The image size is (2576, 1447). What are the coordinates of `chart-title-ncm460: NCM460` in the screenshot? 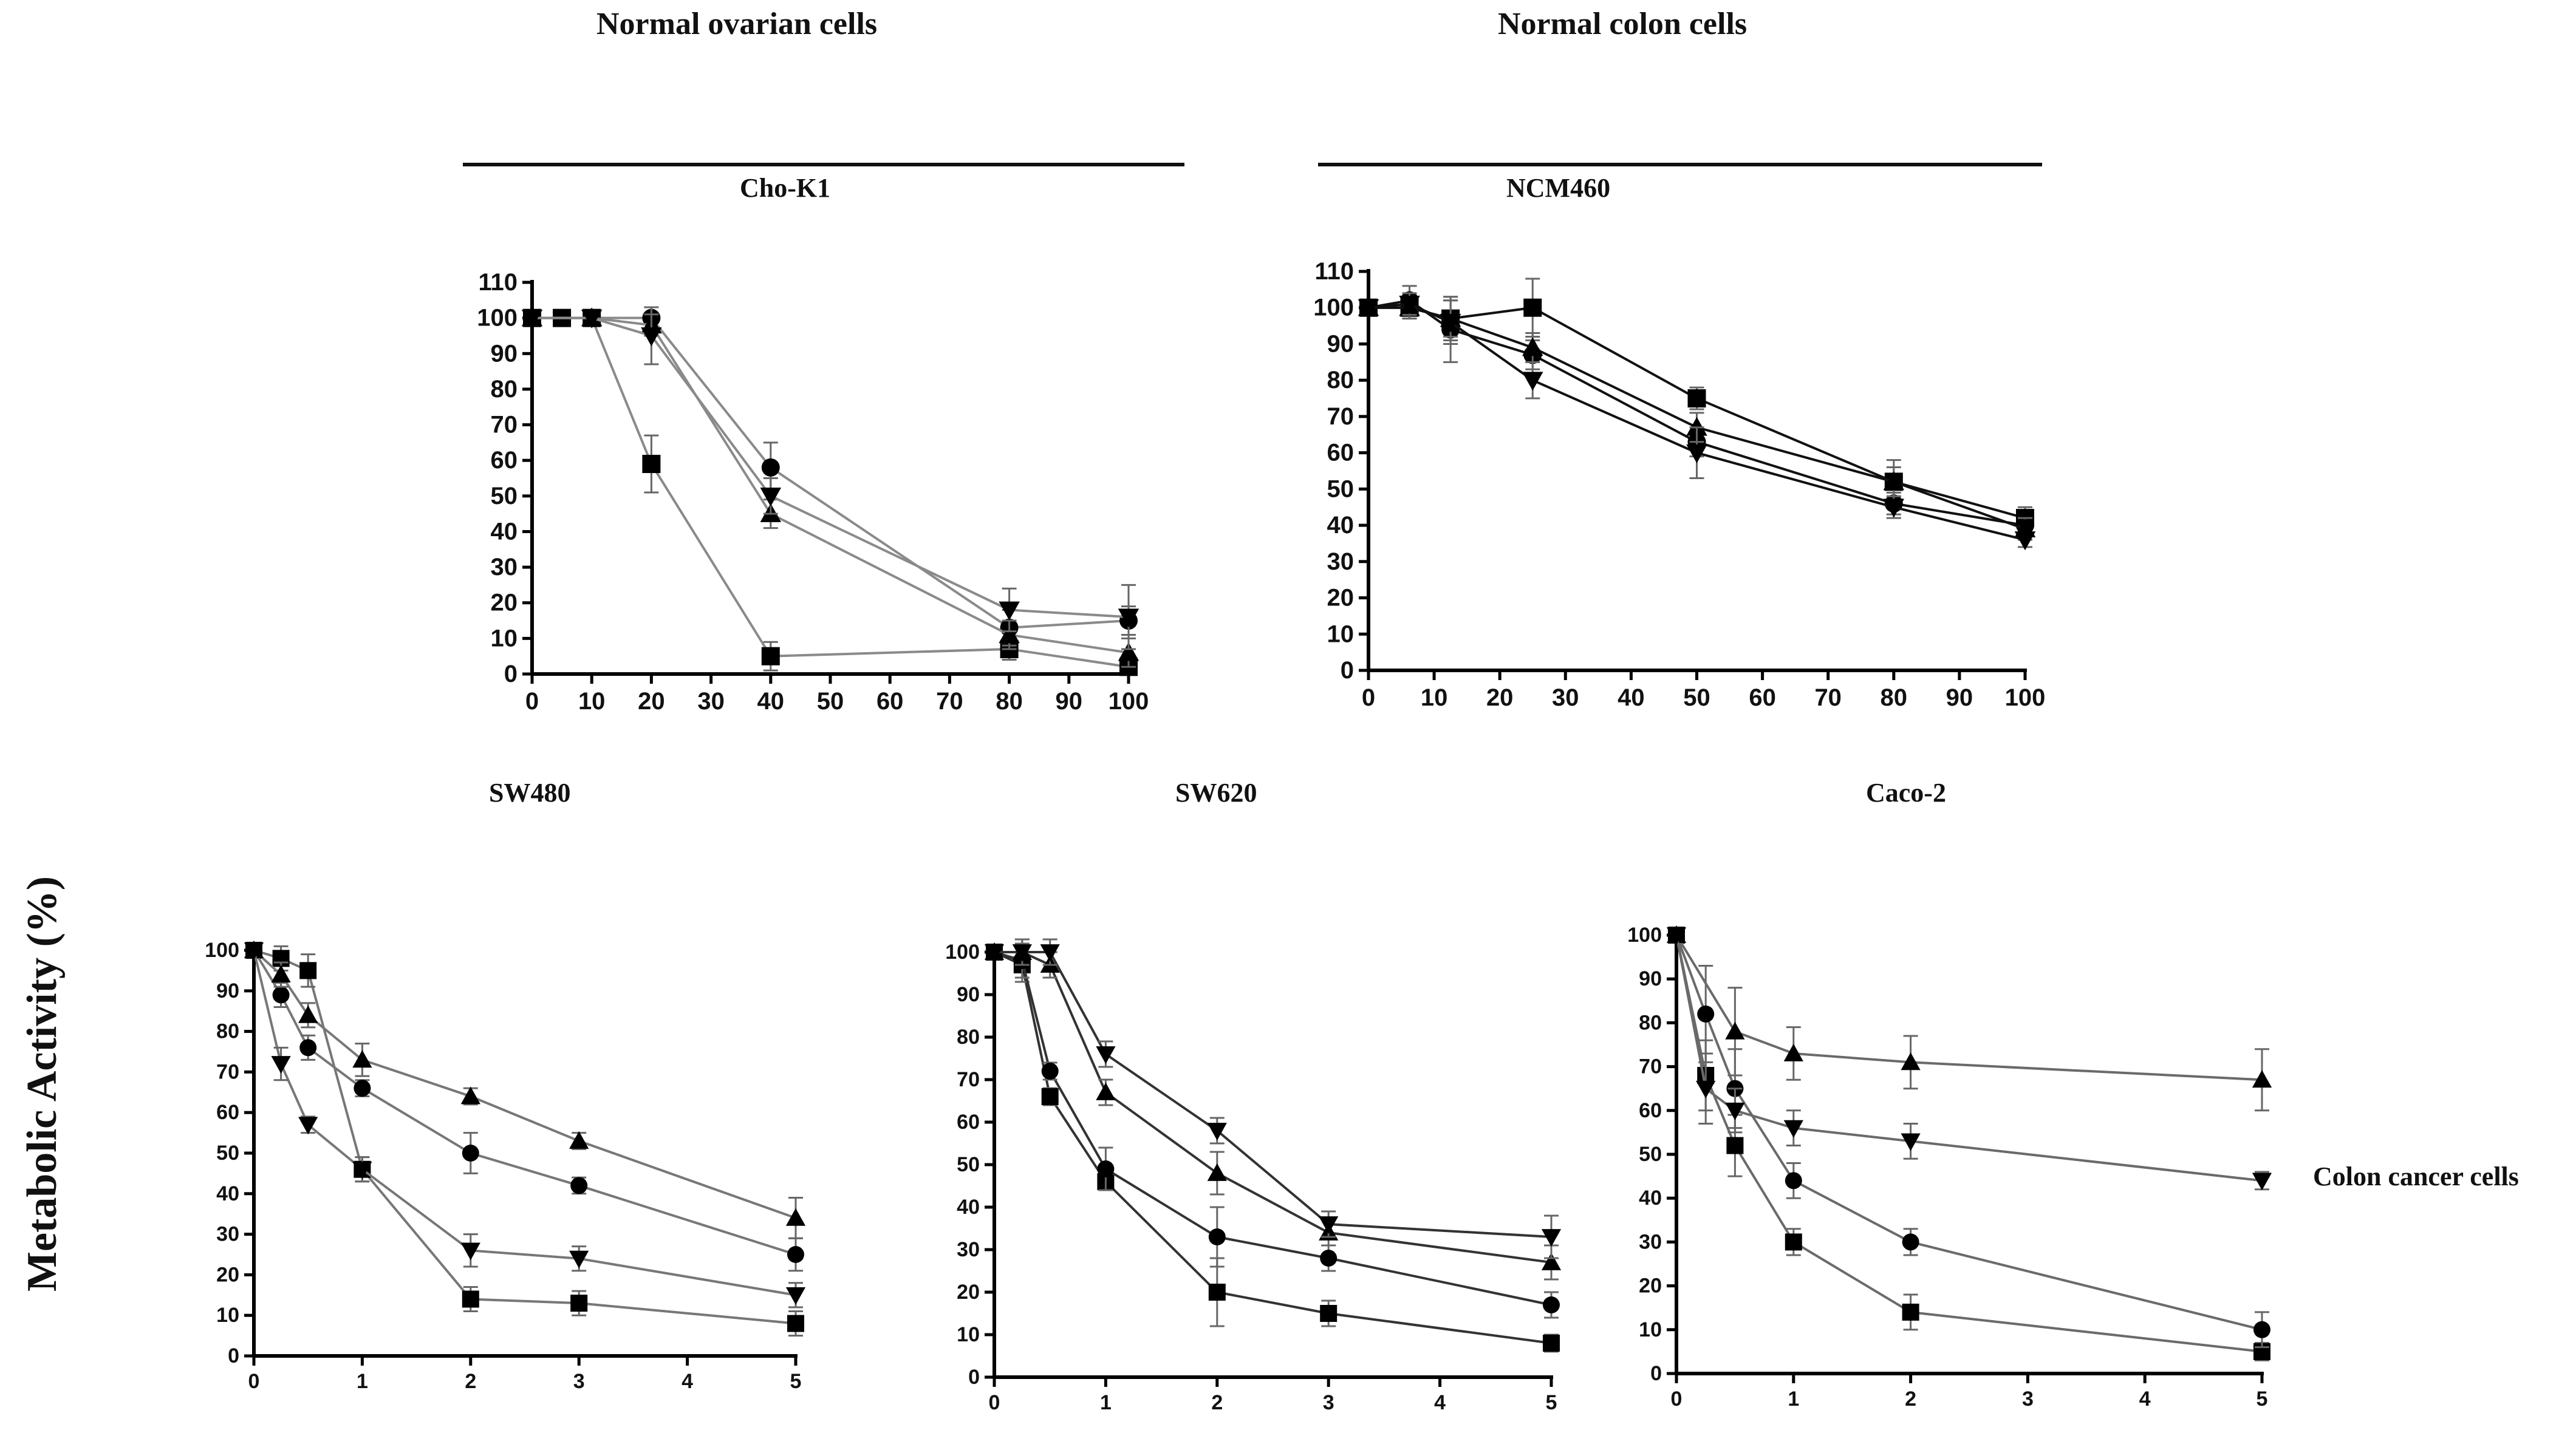 It's located at (1558, 188).